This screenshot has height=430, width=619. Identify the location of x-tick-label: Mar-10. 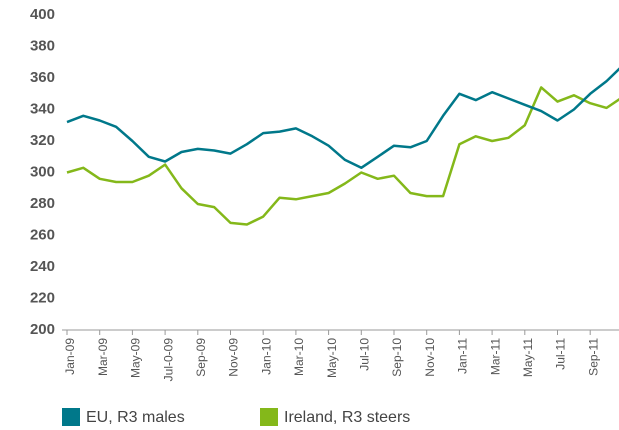
(299, 357).